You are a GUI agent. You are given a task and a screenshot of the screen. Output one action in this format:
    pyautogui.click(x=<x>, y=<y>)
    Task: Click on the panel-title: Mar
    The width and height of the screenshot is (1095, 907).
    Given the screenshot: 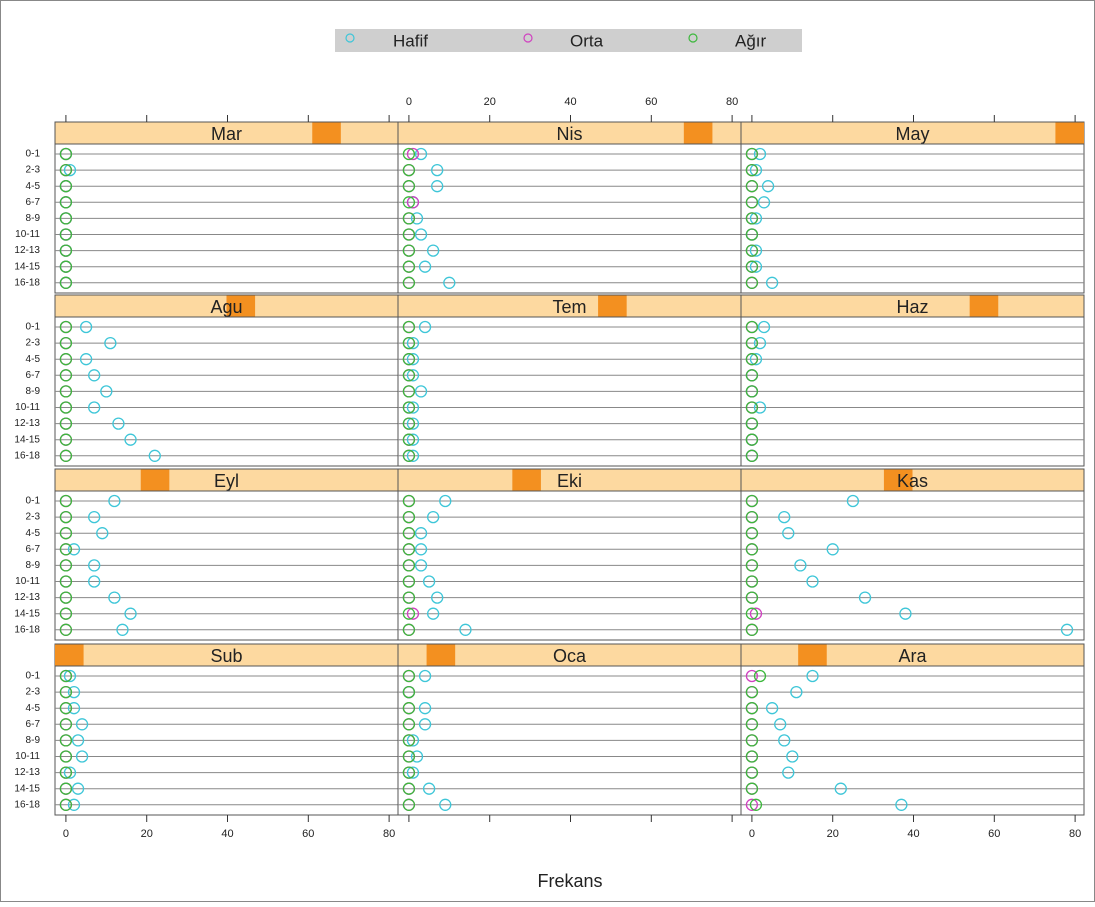 What is the action you would take?
    pyautogui.click(x=226, y=134)
    